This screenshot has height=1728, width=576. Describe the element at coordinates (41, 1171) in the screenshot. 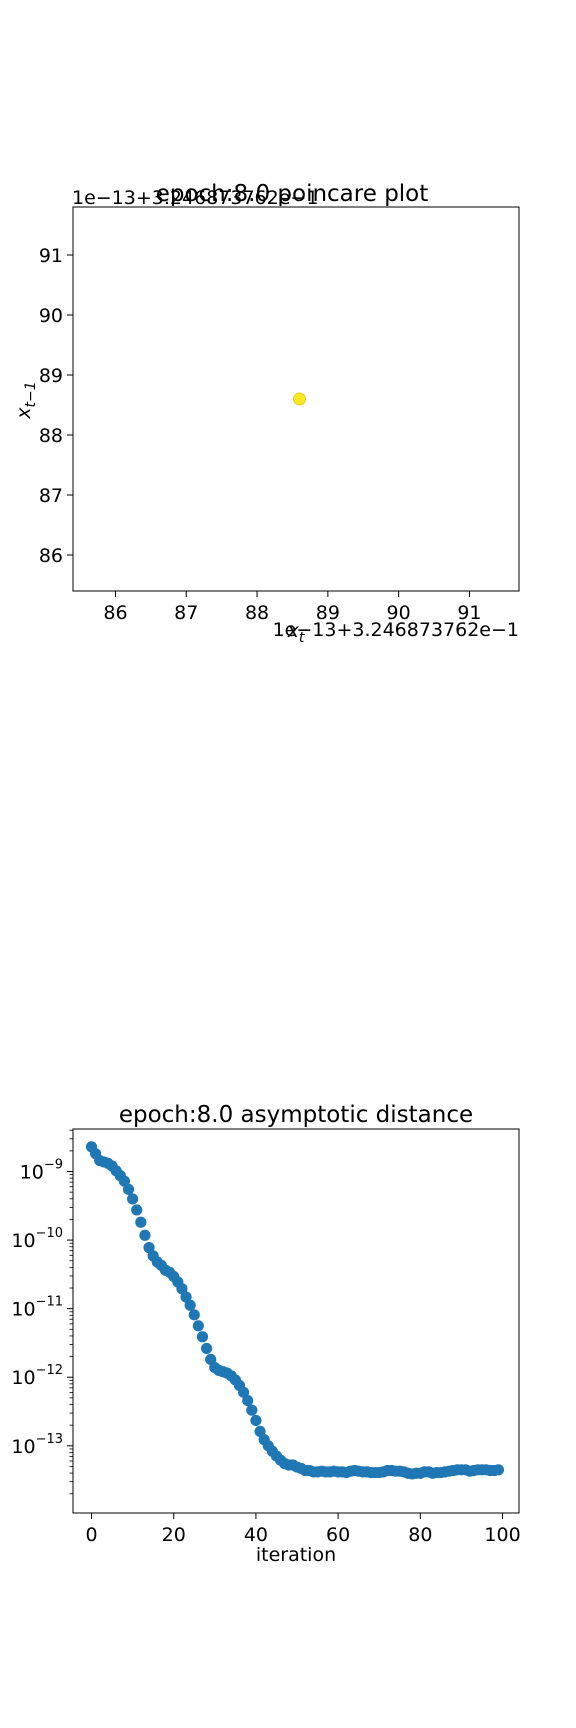

I see `distance-y-tick-label: 10−9` at that location.